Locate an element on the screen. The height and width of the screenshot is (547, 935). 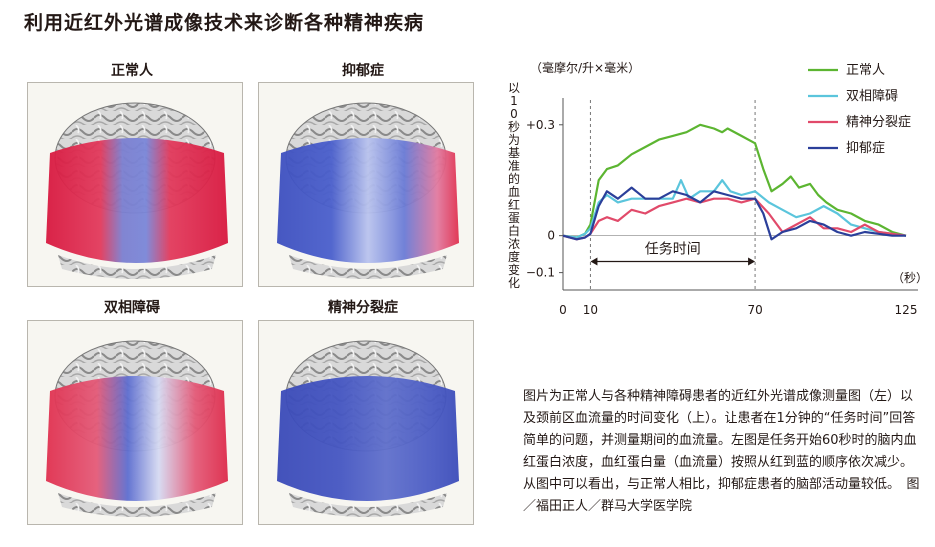
x-axis-label: （秒） is located at coordinates (910, 278).